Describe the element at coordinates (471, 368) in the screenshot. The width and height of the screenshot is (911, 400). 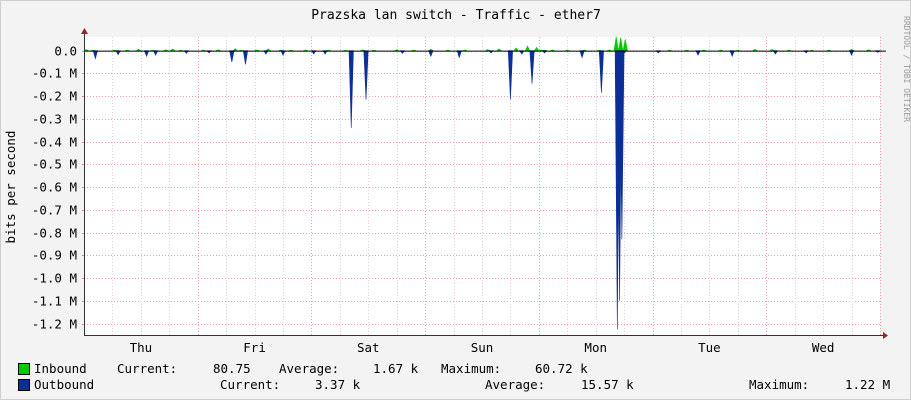
I see `inbound-maximum-label: Maximum:` at that location.